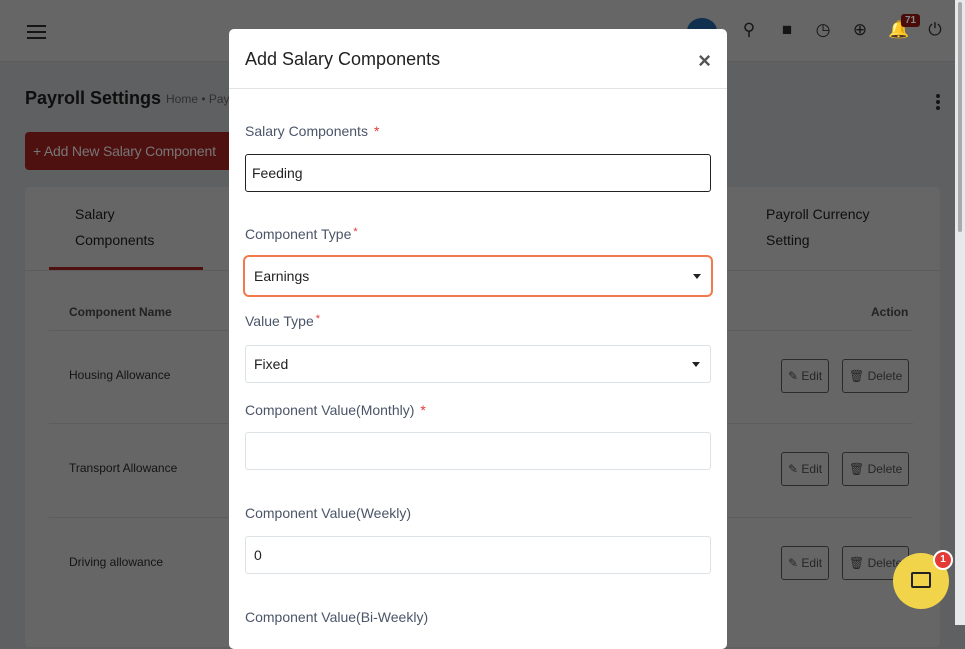 The width and height of the screenshot is (965, 649). I want to click on sticky-note-icon: ■, so click(787, 29).